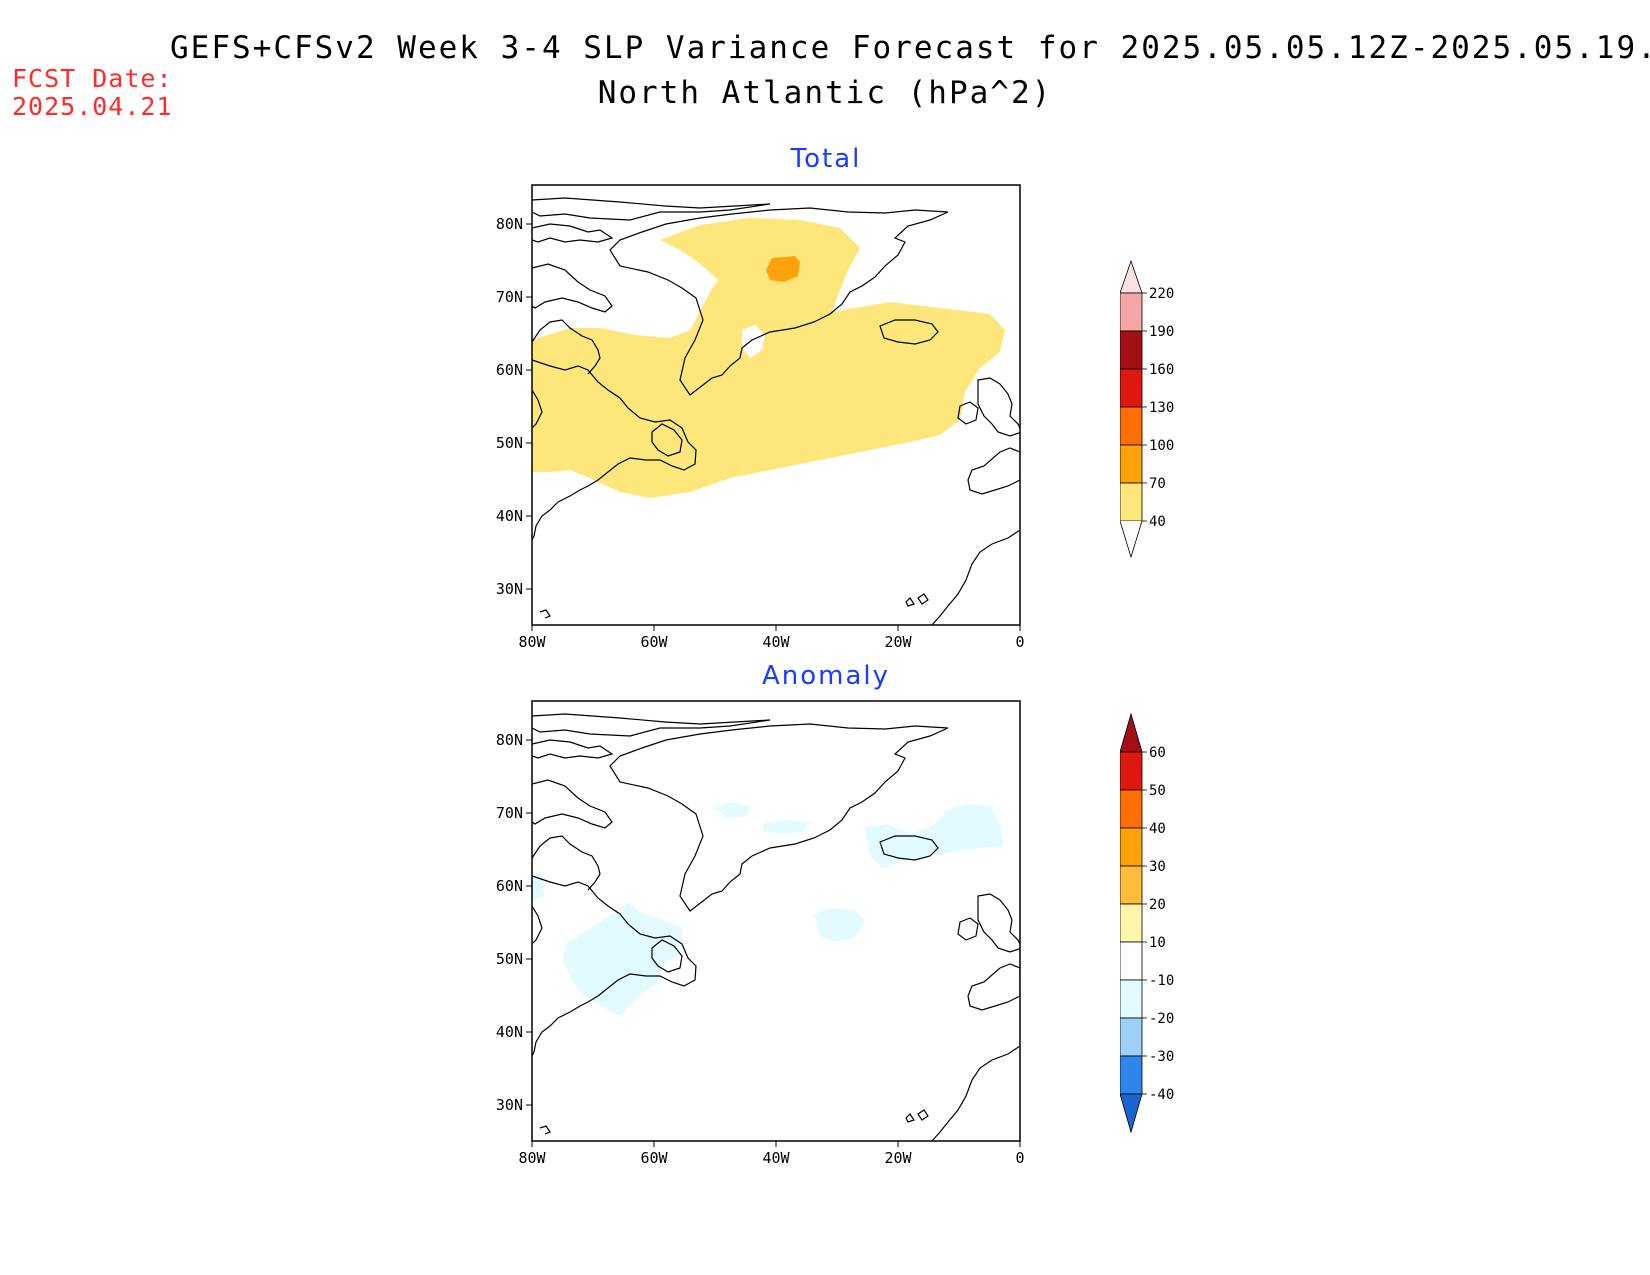 This screenshot has width=1650, height=1275. I want to click on forecast-date-value: 2025.04.21, so click(92, 106).